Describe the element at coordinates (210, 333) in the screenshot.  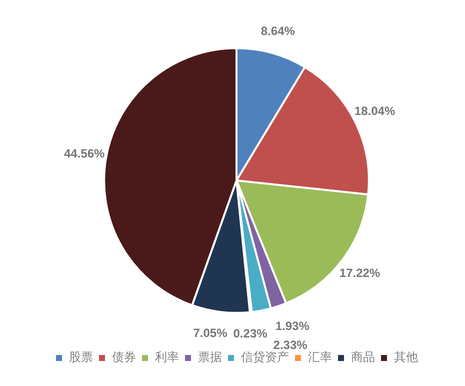
I see `data-label: 7.05%` at that location.